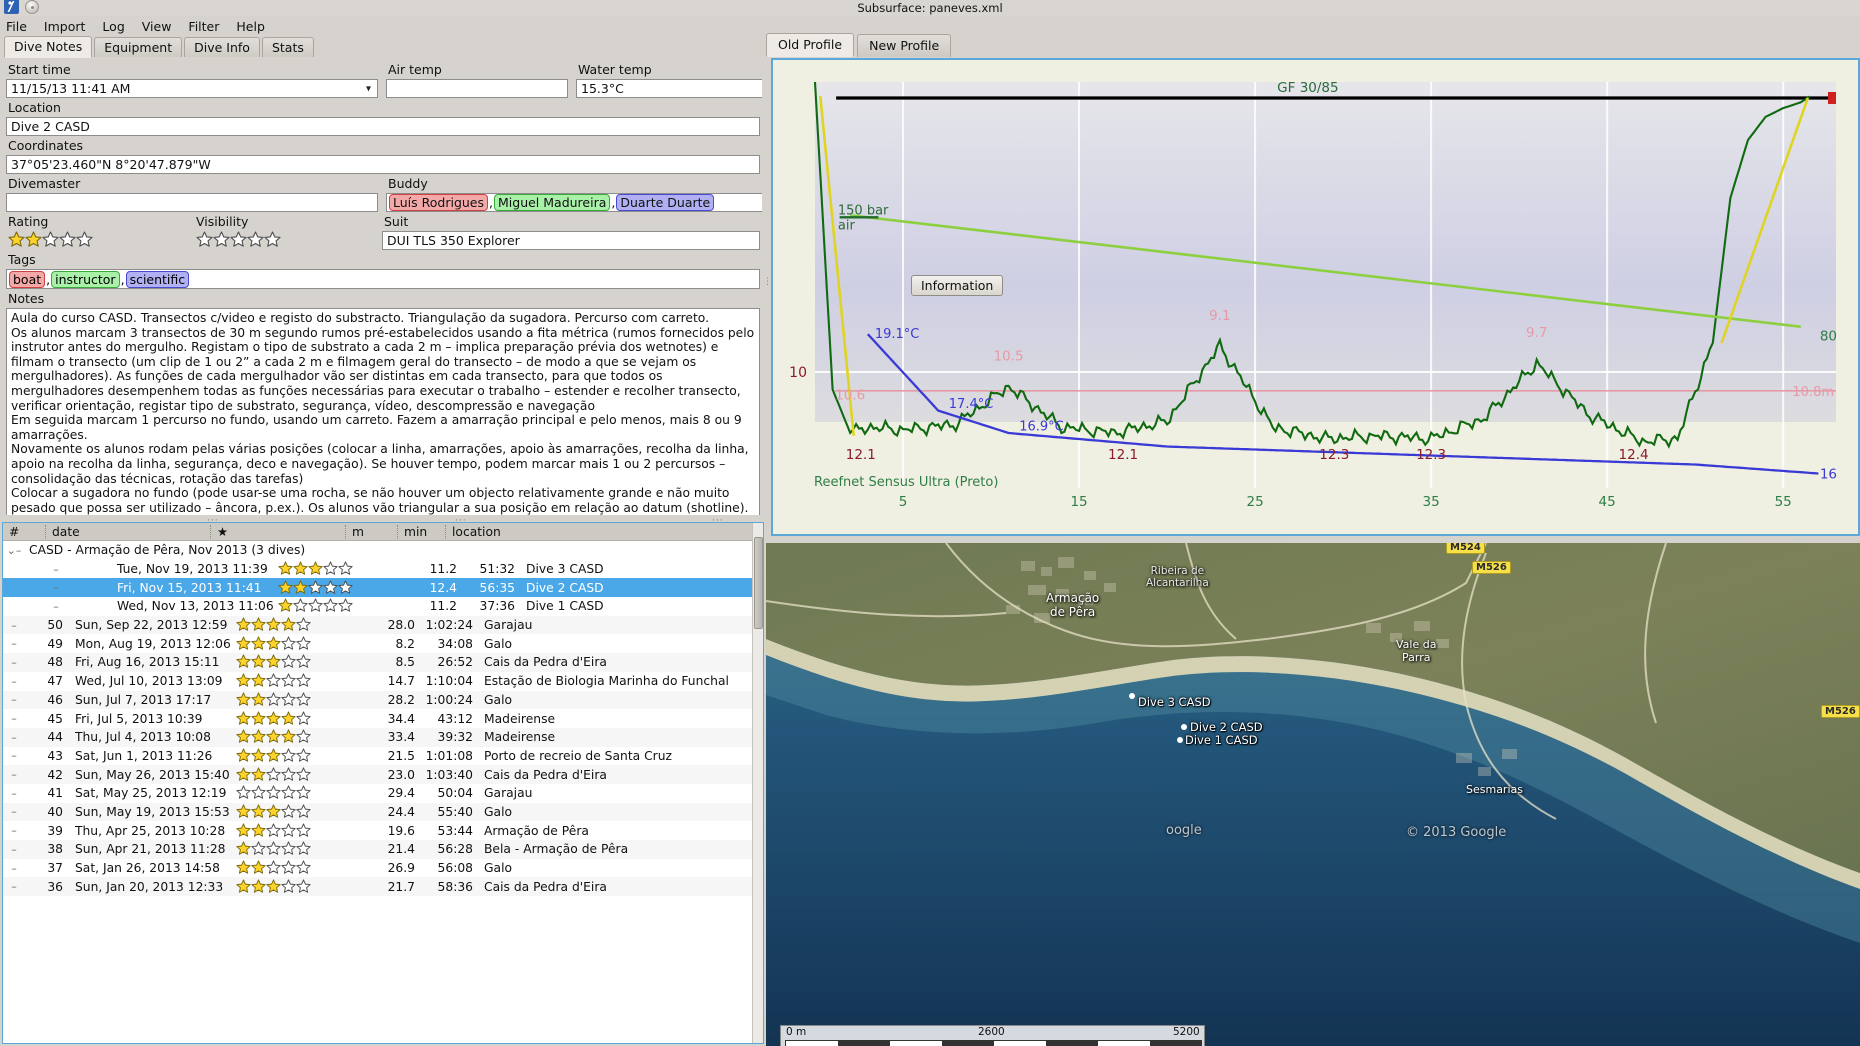  What do you see at coordinates (27, 279) in the screenshot?
I see `tag-chip-1: boat` at bounding box center [27, 279].